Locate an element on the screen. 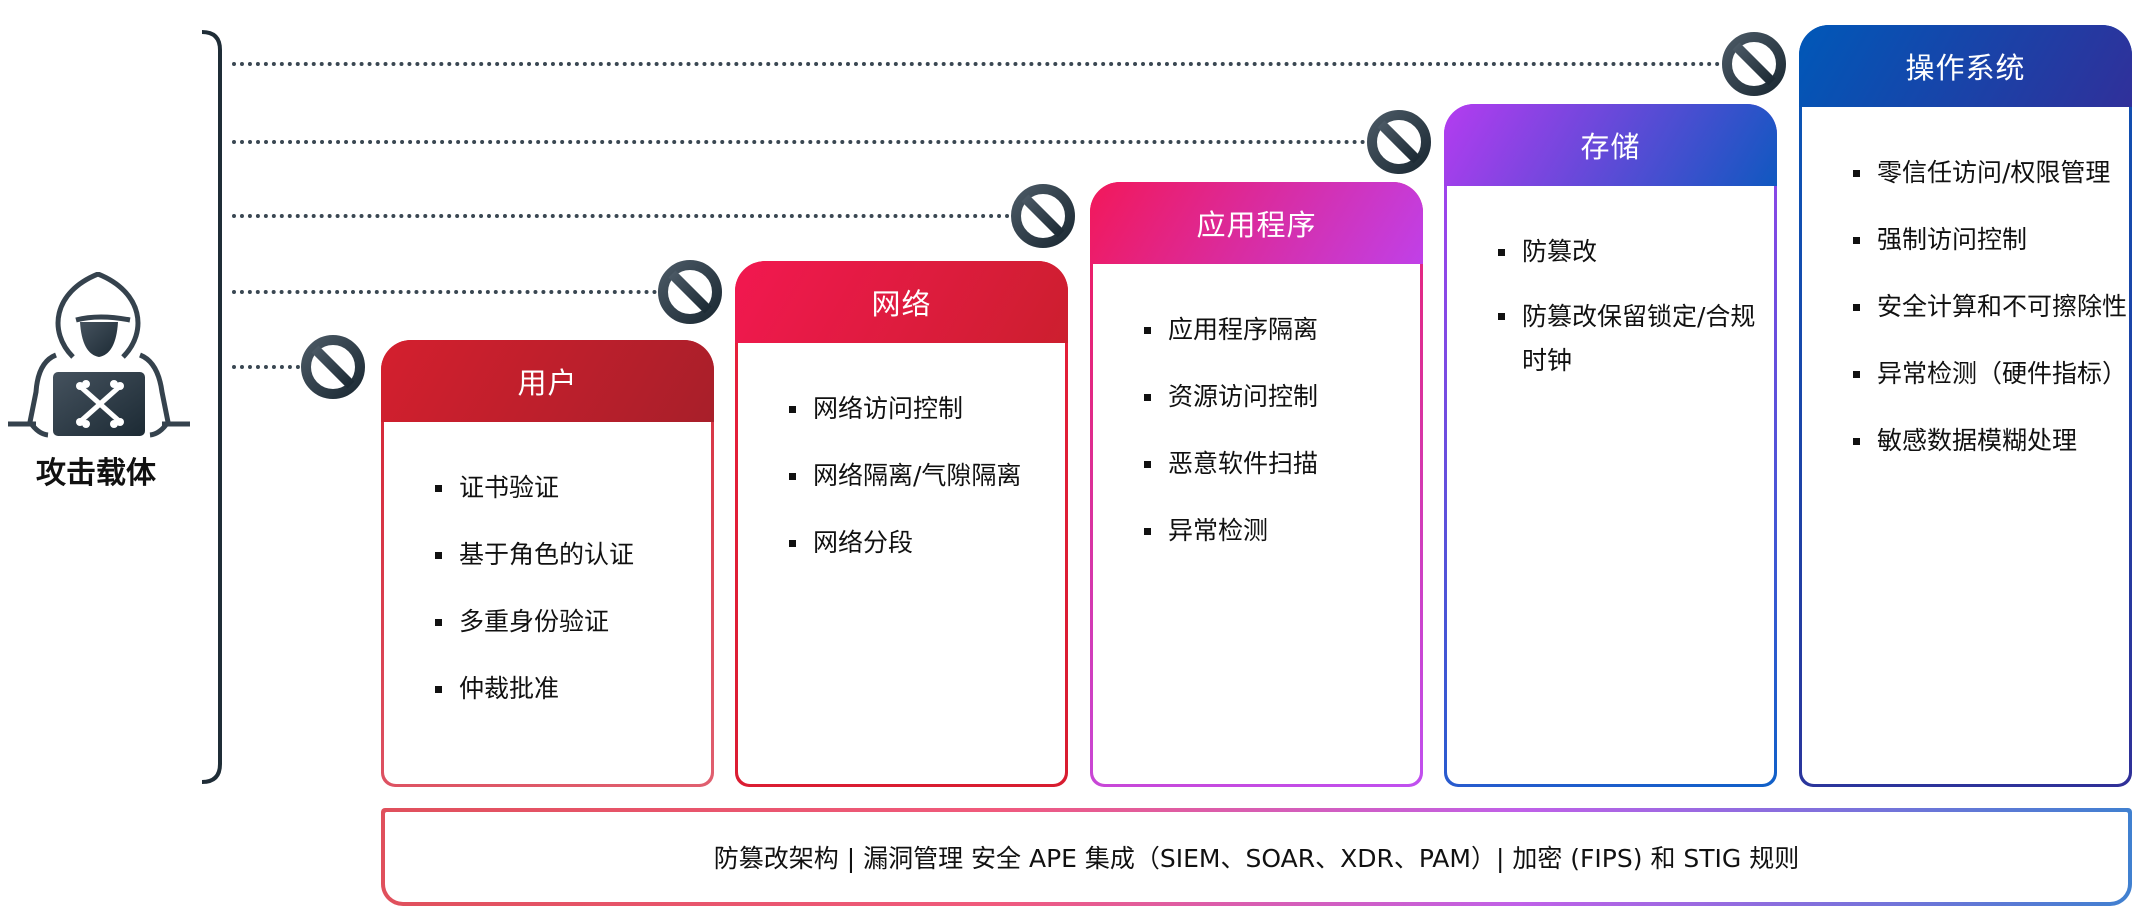 Image resolution: width=2146 pixels, height=916 pixels. card-item: 基于角色的认证 is located at coordinates (566, 554).